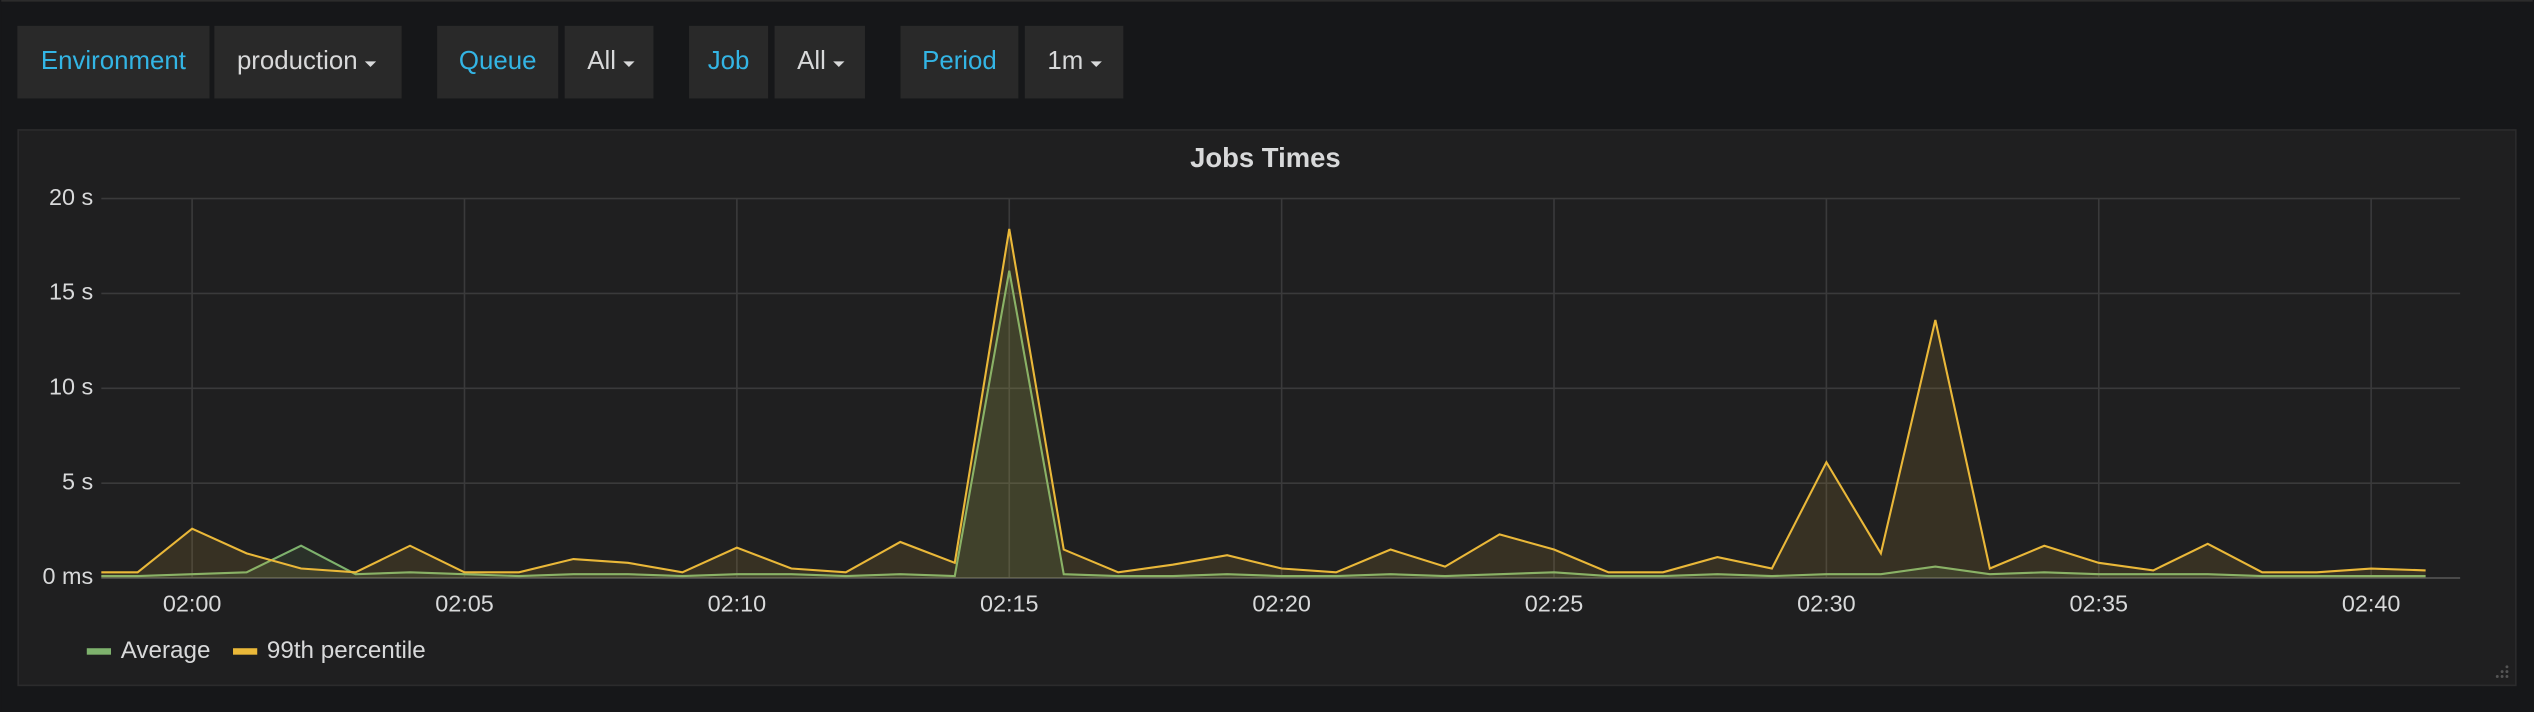  Describe the element at coordinates (2098, 604) in the screenshot. I see `x-tick-label: 02:35` at that location.